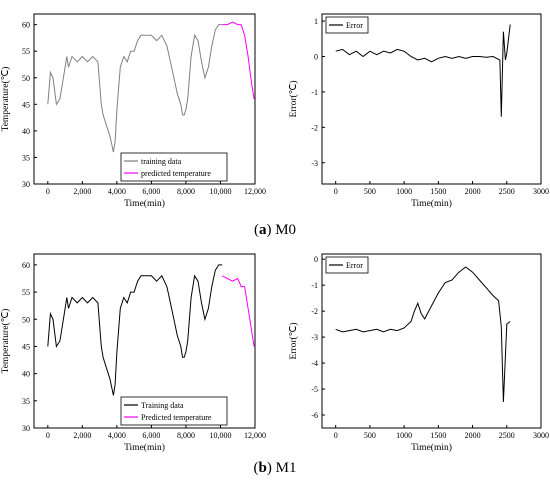  I want to click on y-tick-label: -5, so click(314, 389).